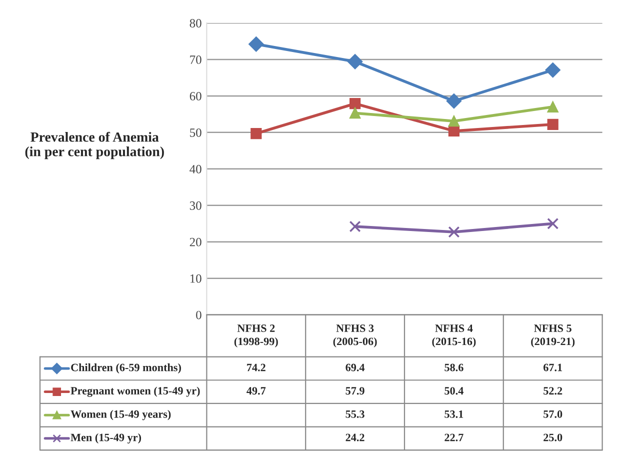  What do you see at coordinates (196, 132) in the screenshot?
I see `y-tick-label: 50` at bounding box center [196, 132].